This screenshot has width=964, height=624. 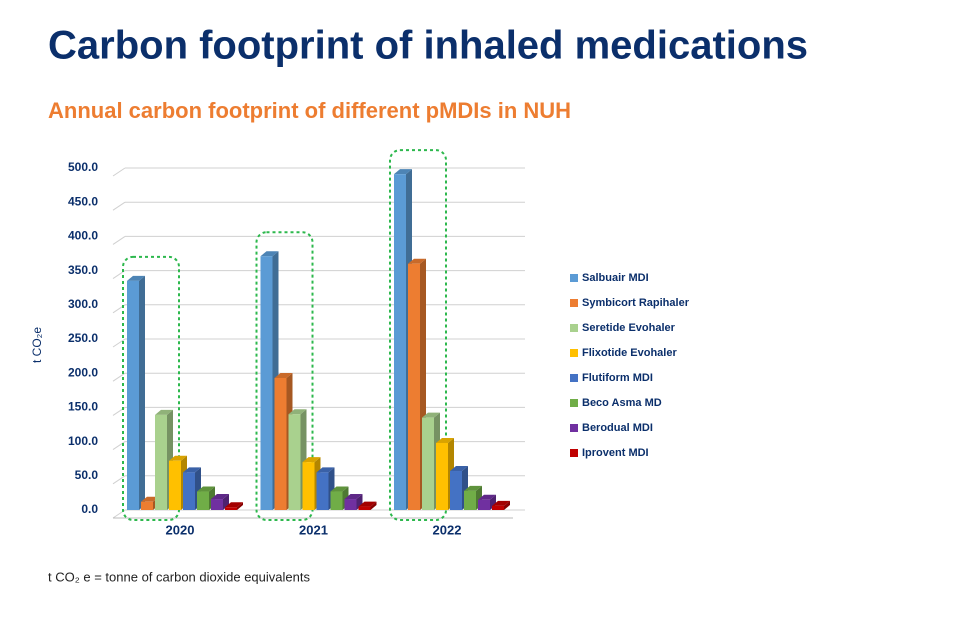 What do you see at coordinates (629, 328) in the screenshot?
I see `legend-label: Seretide Evohaler` at bounding box center [629, 328].